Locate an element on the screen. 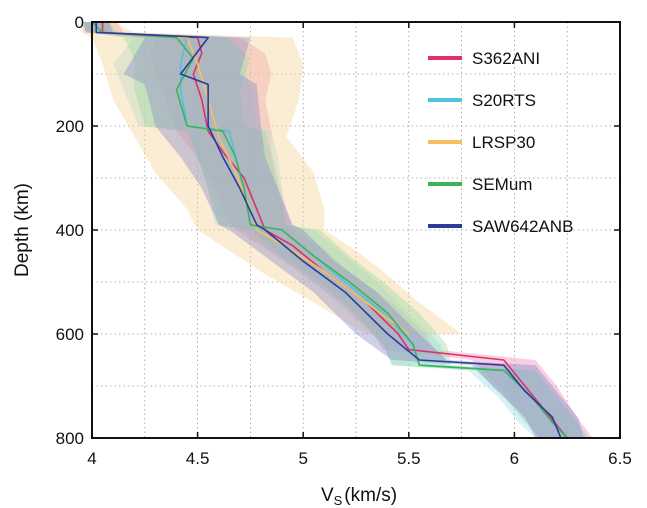 This screenshot has height=508, width=647. y-tick-label: 200 is located at coordinates (70, 126).